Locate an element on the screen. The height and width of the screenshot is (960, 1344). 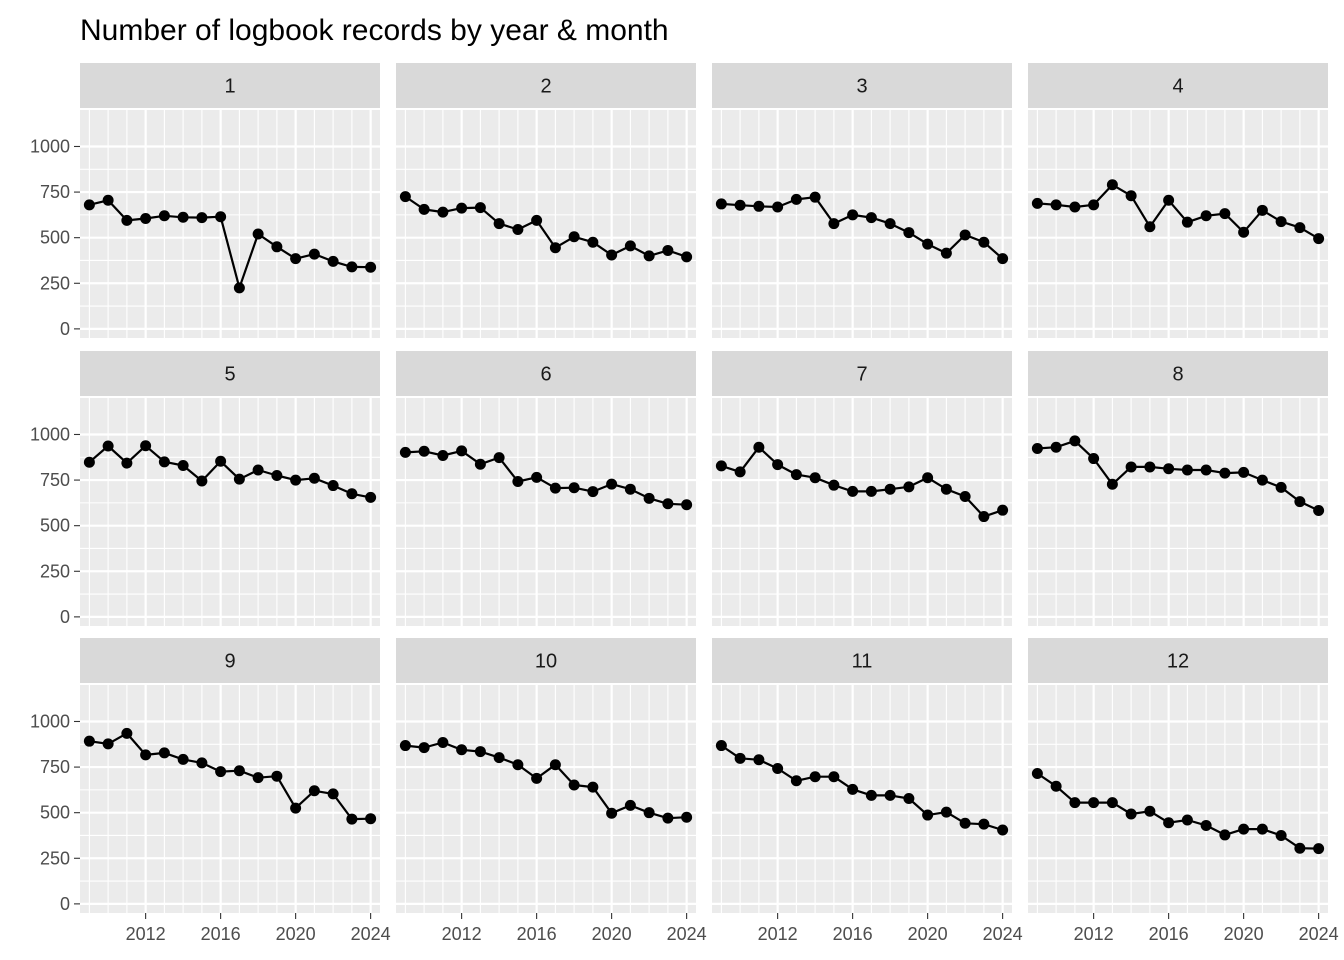
facet-strip-label: 8 is located at coordinates (1177, 375).